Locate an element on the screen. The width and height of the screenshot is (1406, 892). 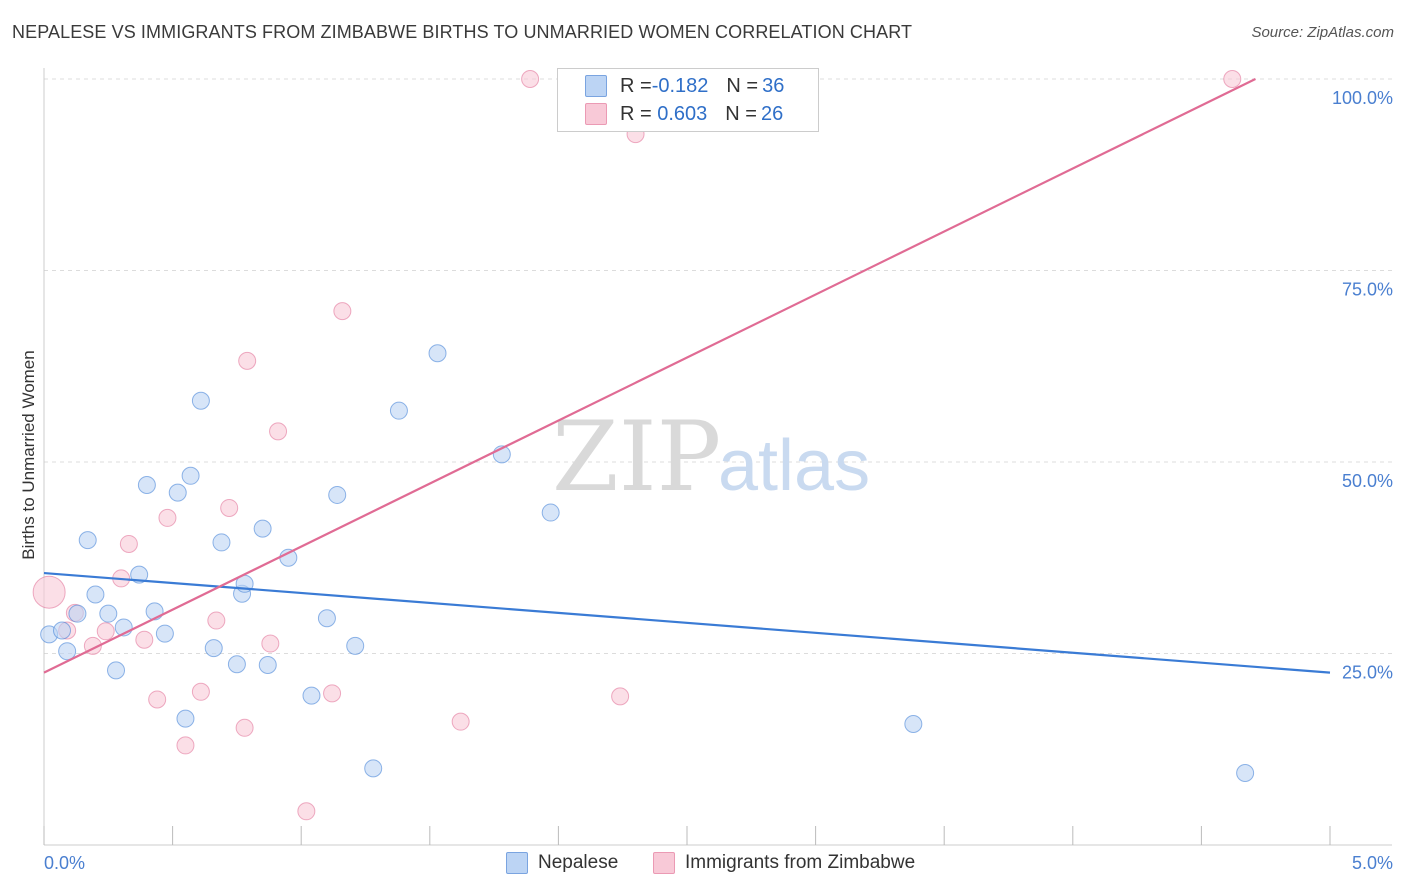
legend-r-value: -0.182 is located at coordinates (680, 85).